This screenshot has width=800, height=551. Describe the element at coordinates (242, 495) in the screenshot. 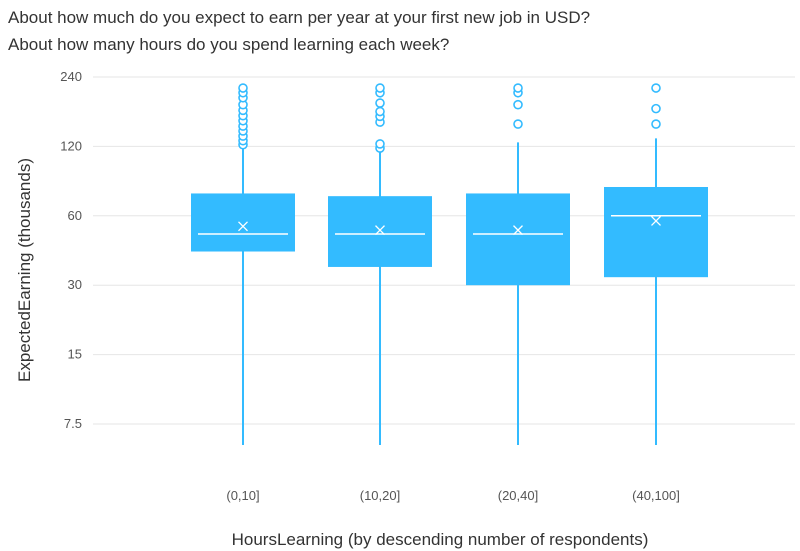

I see `x-tick-label: (0,10]` at that location.